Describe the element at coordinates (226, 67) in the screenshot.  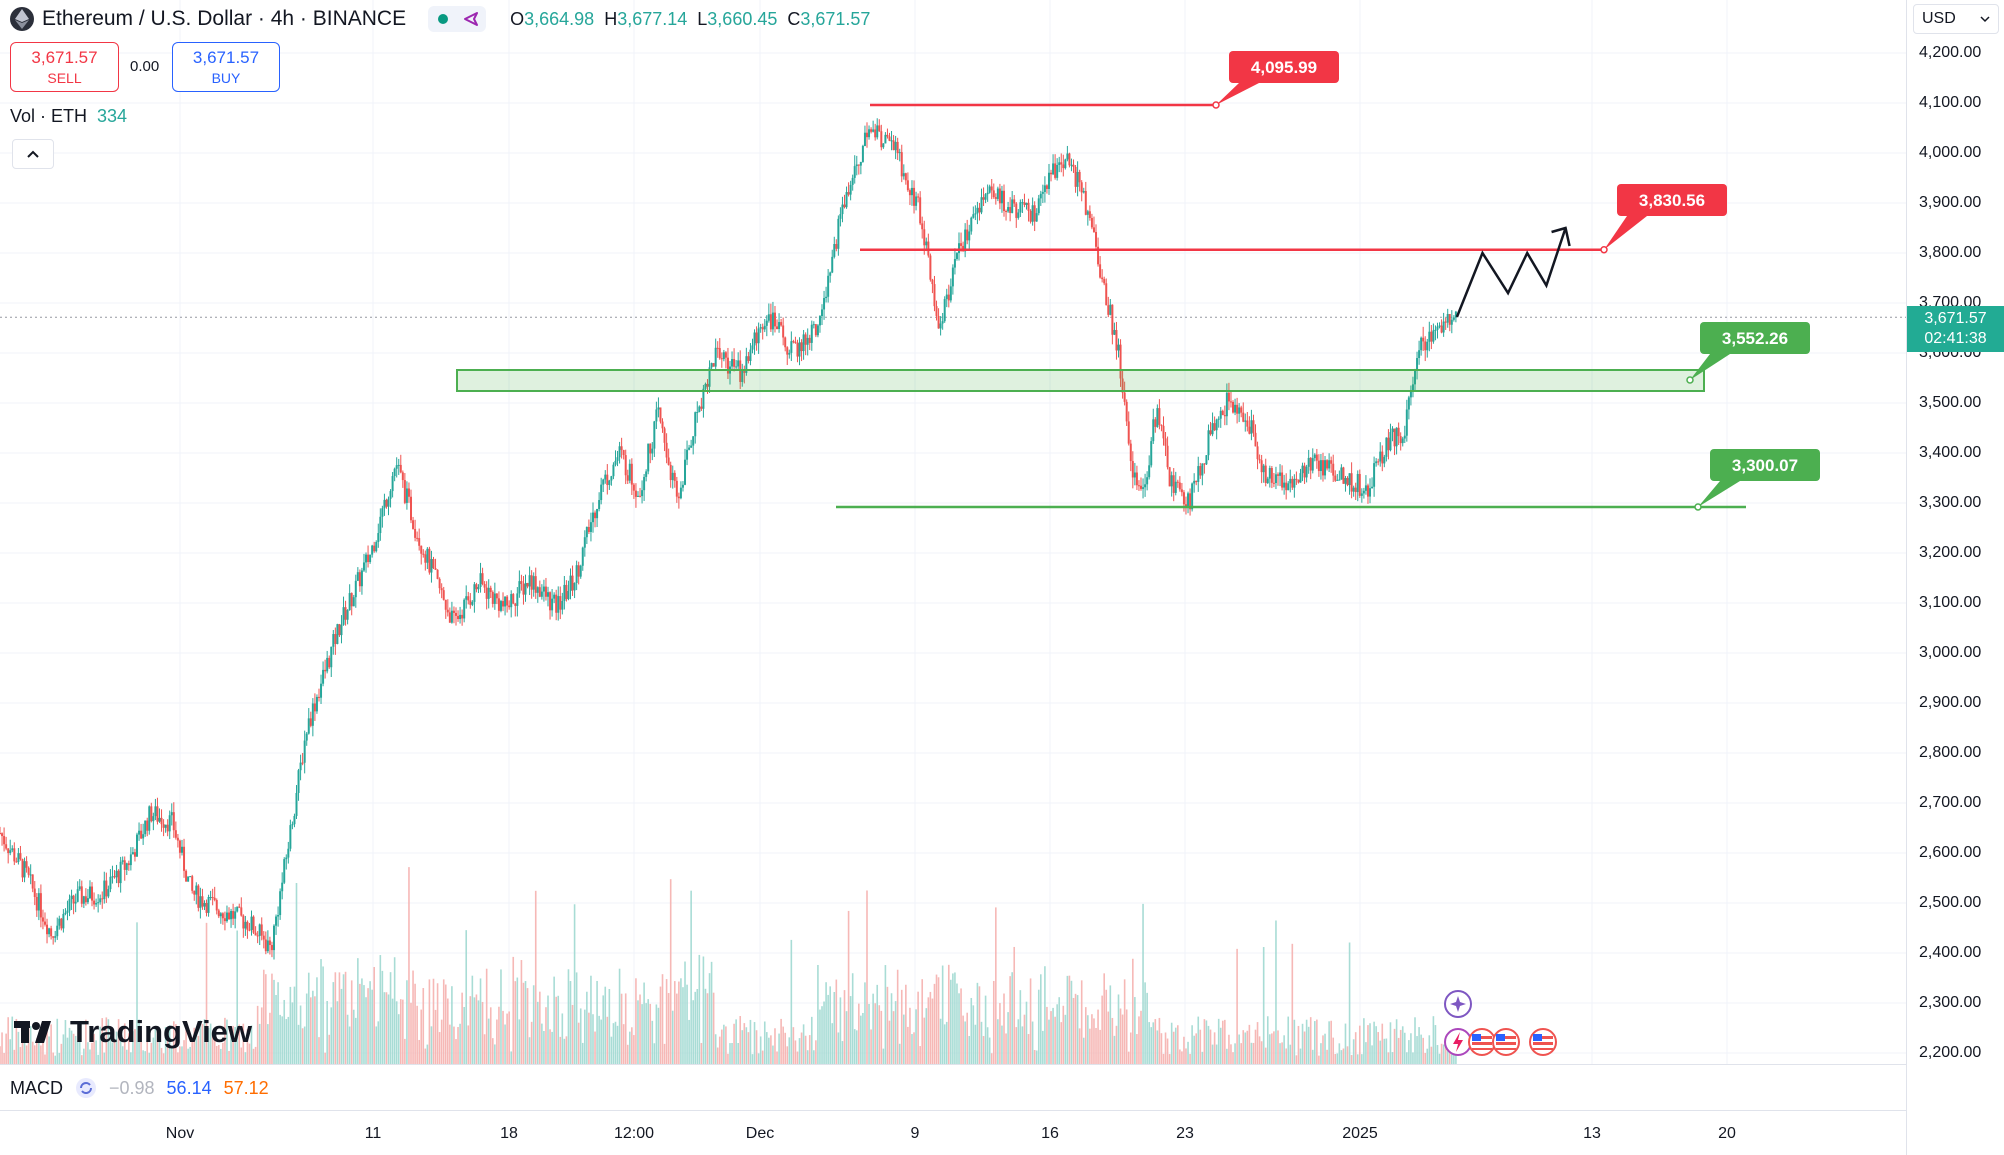
I see `buy-button: 3,671.57 BUY` at that location.